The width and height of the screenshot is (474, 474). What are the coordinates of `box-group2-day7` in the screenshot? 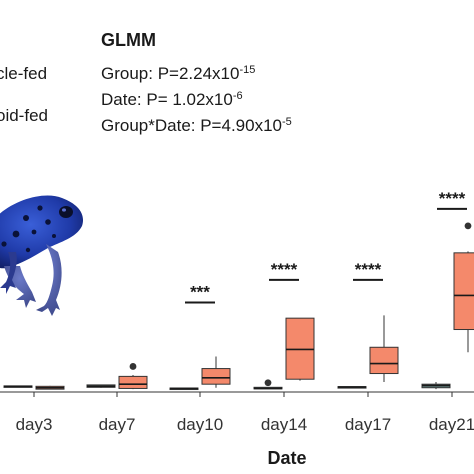 It's located at (133, 376).